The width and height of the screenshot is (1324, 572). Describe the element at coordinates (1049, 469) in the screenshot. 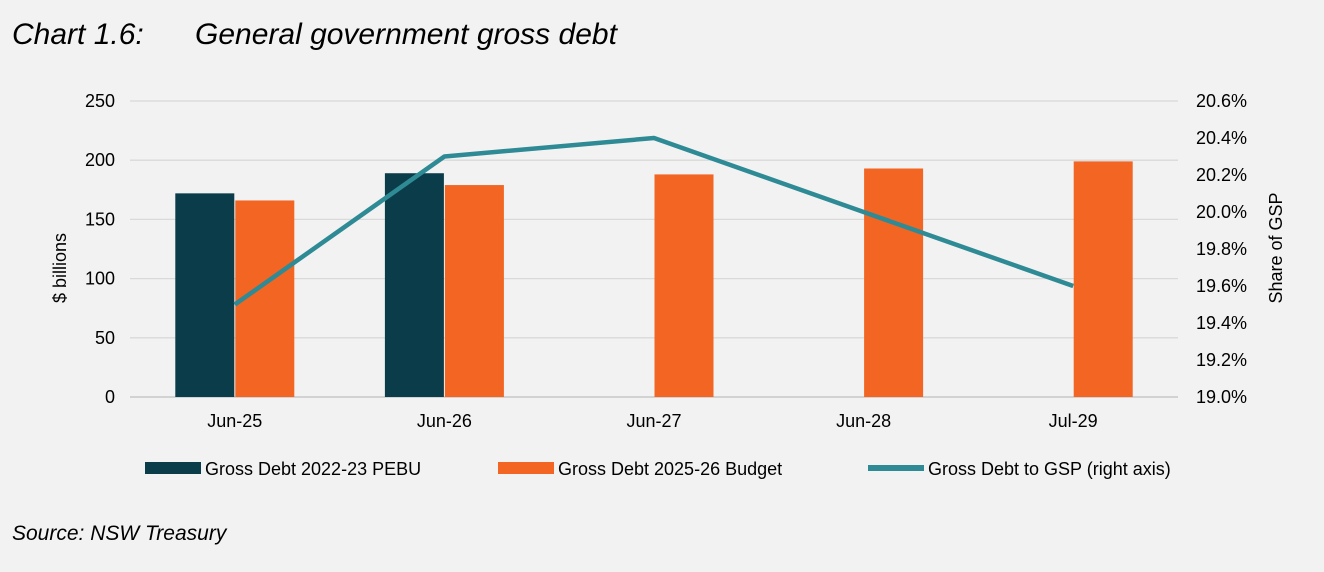

I see `legend-label-gsp: Gross Debt to GSP (right axis)` at that location.